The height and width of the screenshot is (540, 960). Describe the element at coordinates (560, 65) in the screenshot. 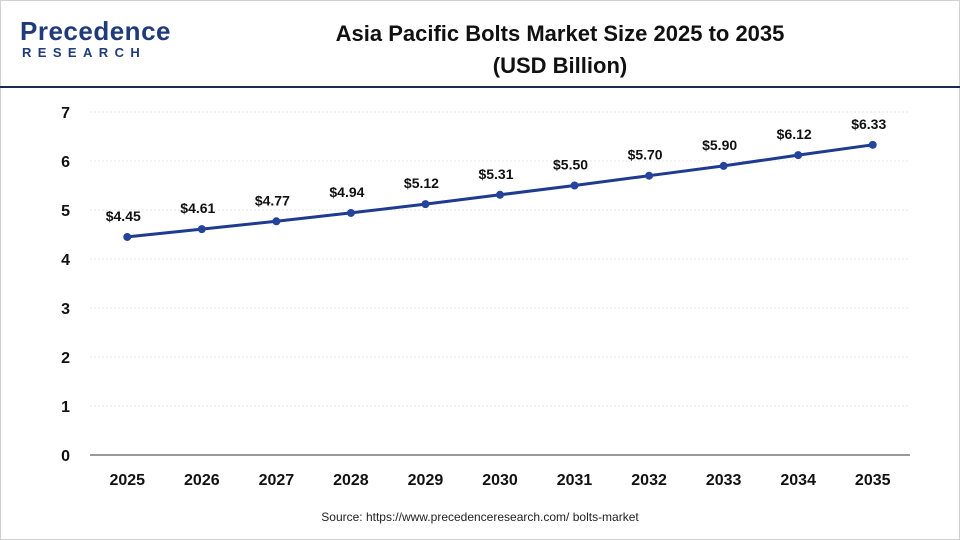

I see `chart-title-line2: (USD Billion)` at that location.